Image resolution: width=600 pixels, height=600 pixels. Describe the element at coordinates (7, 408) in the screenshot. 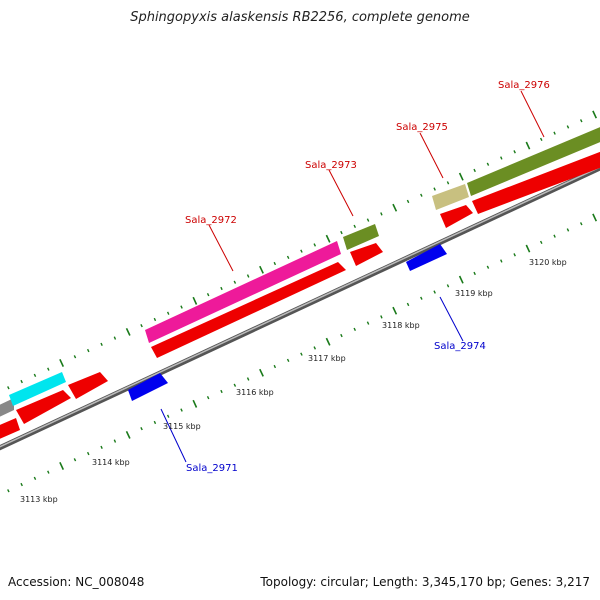

I see `cog-block-gray` at that location.